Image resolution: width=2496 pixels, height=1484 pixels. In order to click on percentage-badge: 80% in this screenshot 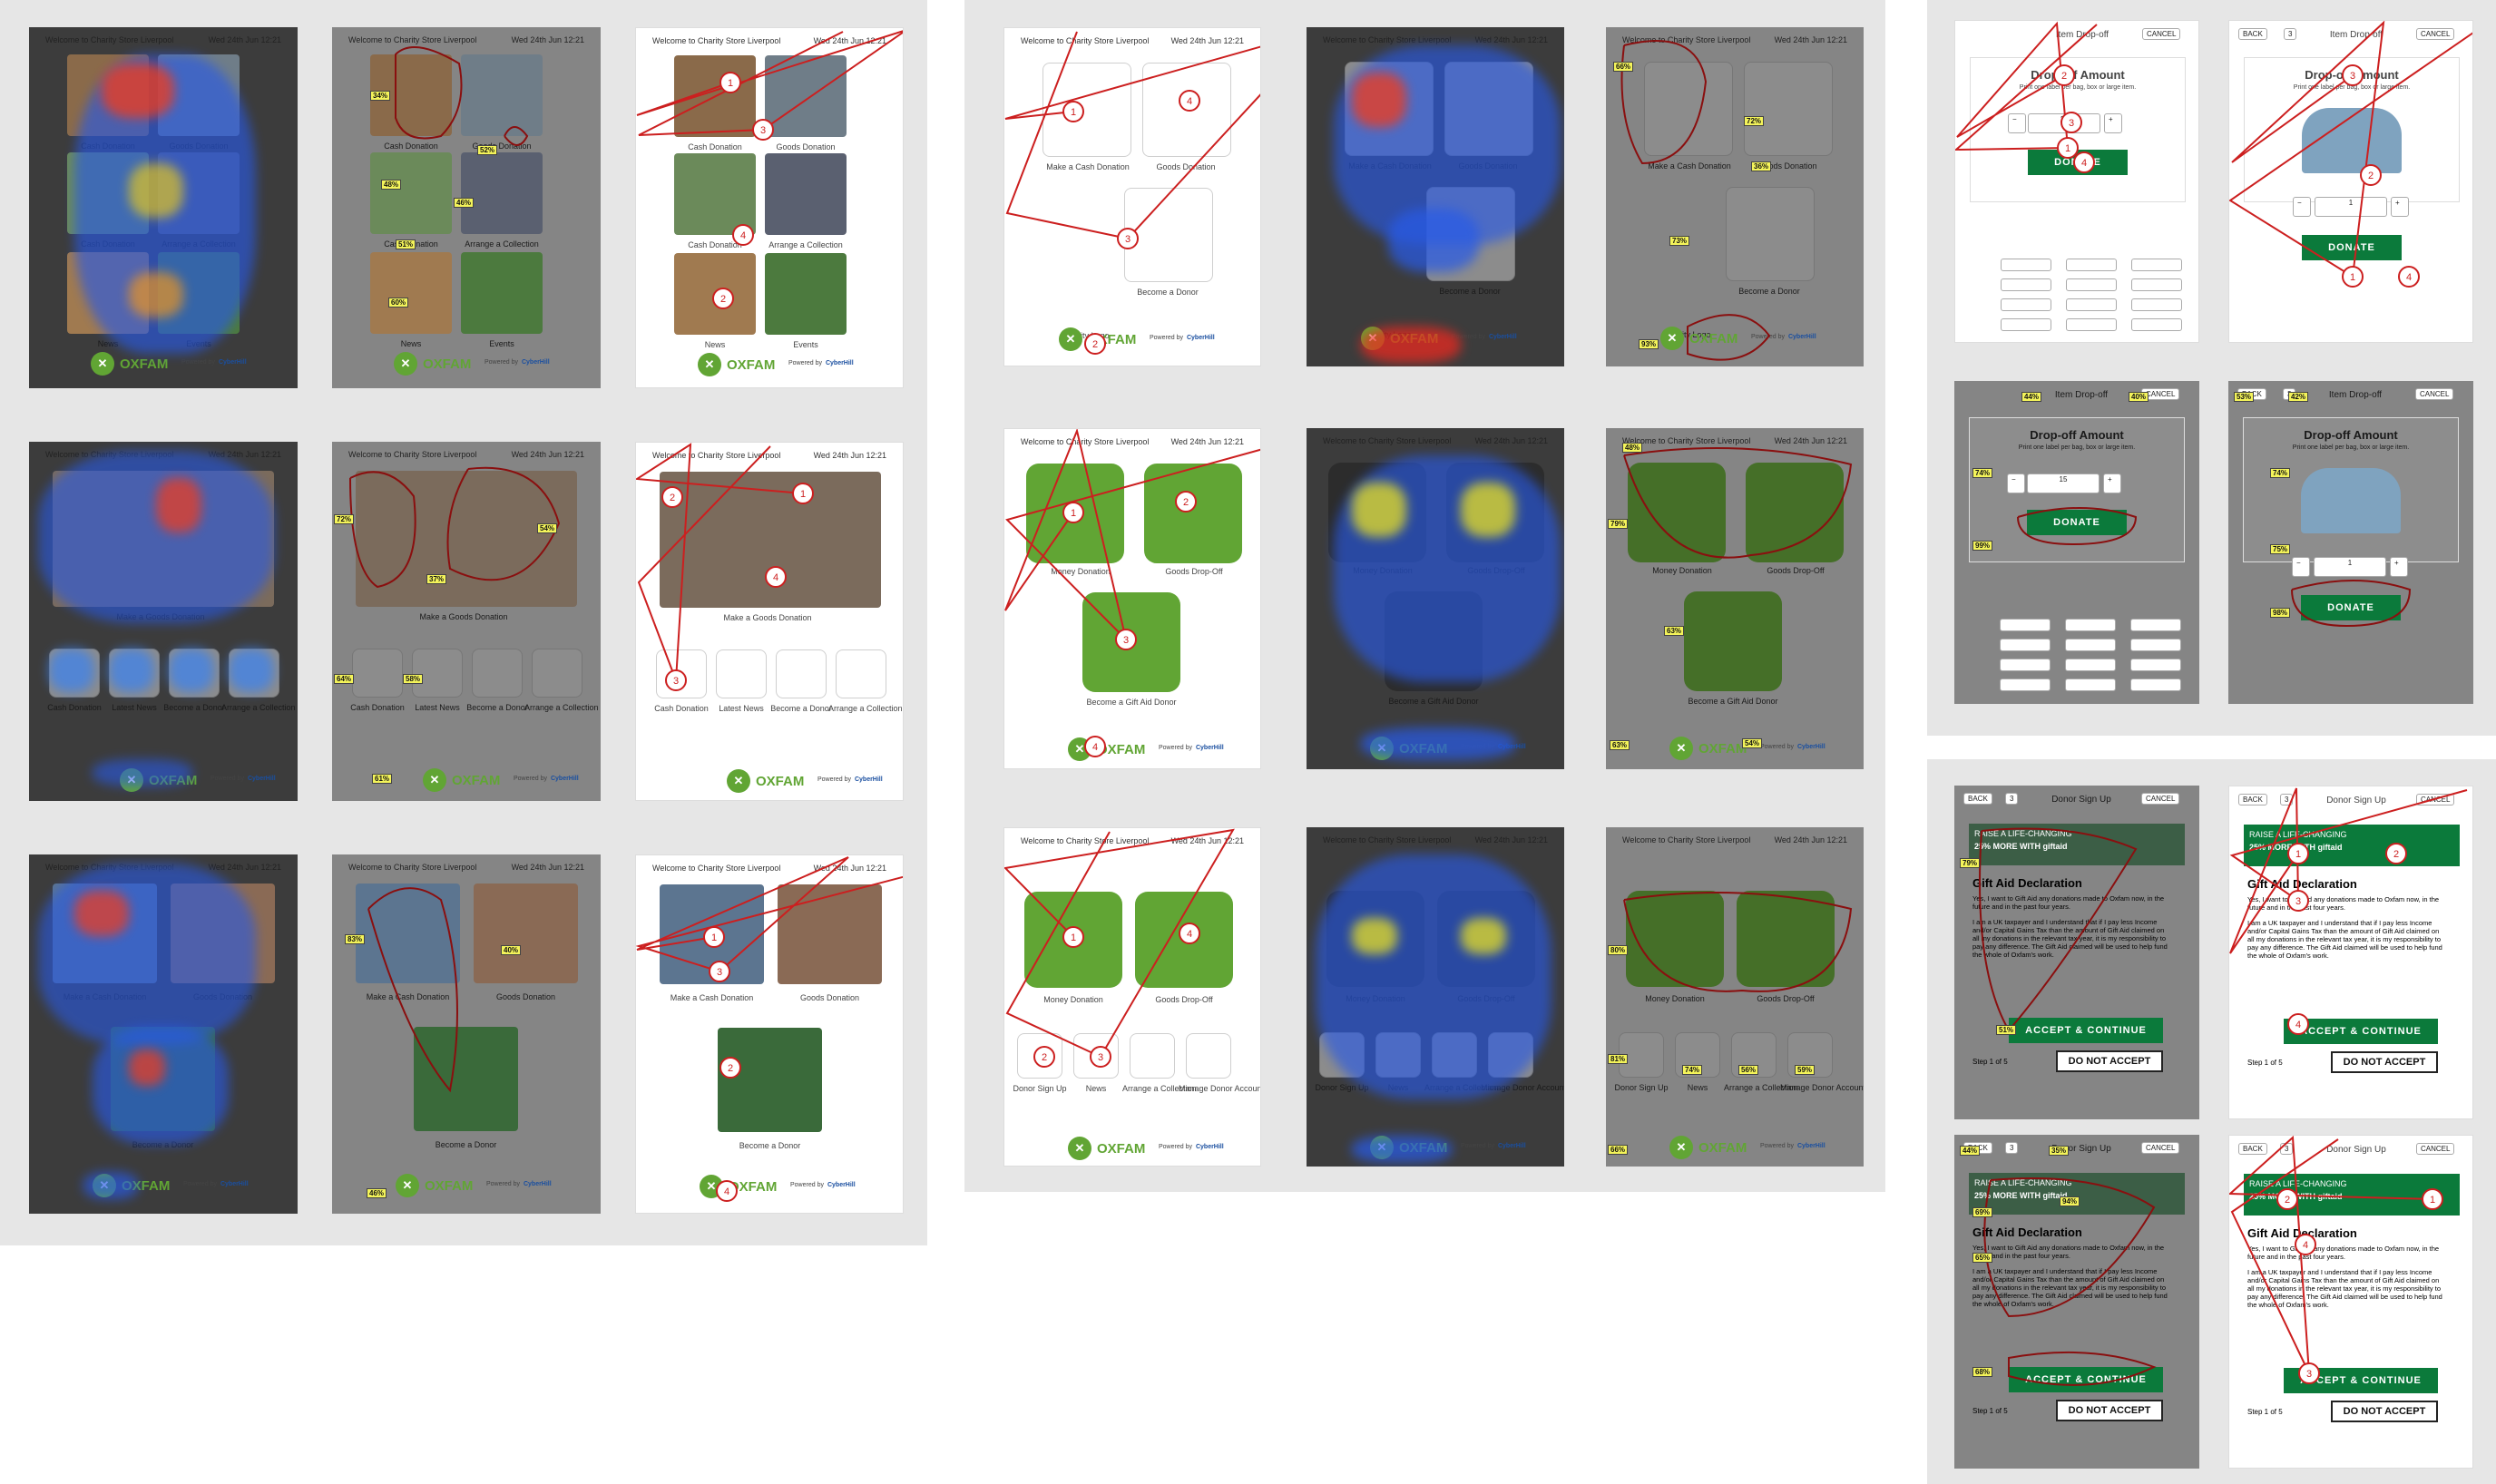, I will do `click(1618, 950)`.